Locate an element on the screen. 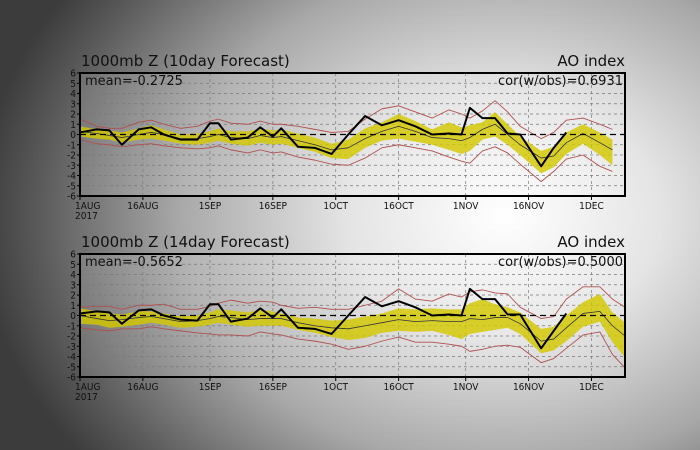  mean-label: mean=-0.5652 is located at coordinates (134, 262).